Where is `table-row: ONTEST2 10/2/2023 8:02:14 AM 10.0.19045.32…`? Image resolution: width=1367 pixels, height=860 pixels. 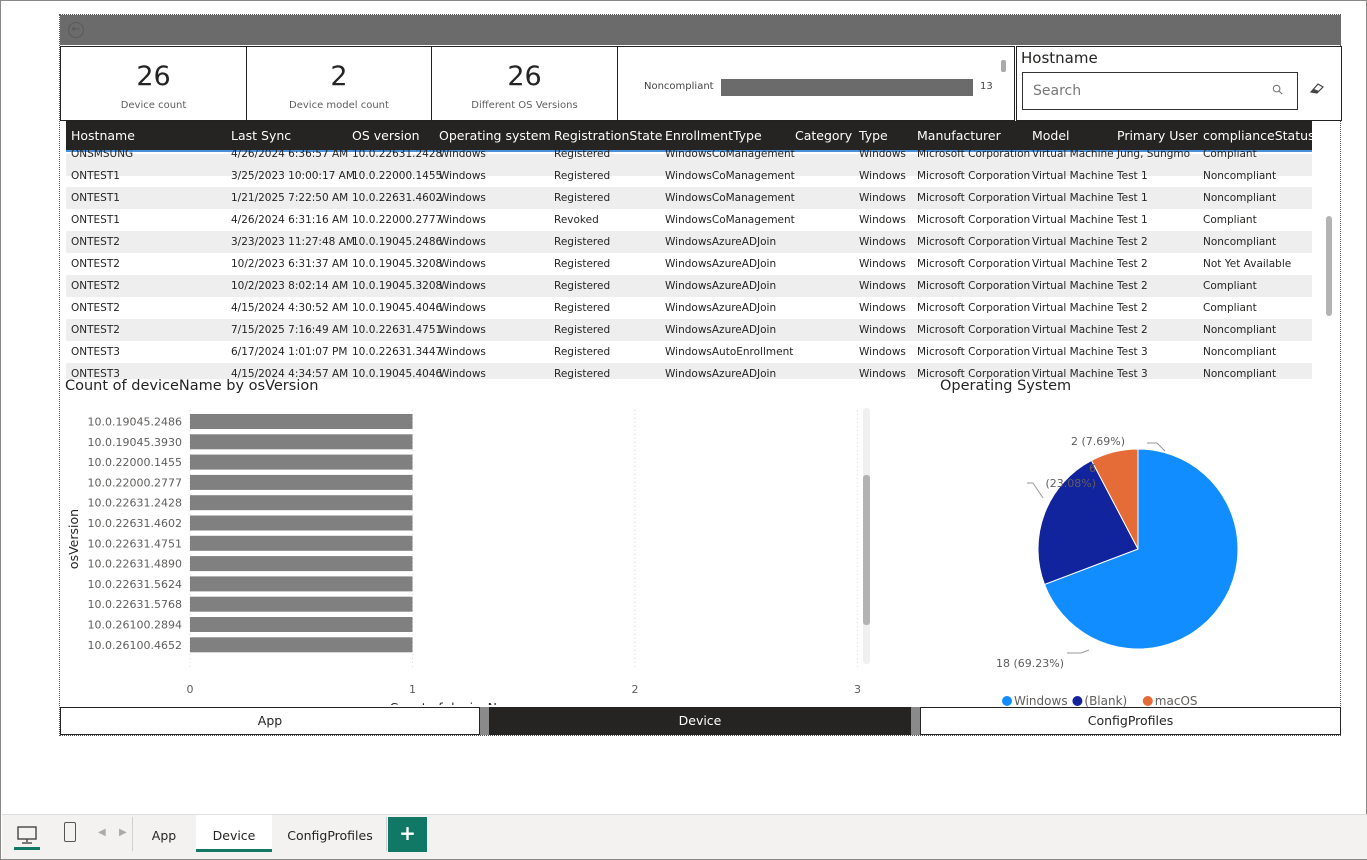
table-row: ONTEST2 10/2/2023 8:02:14 AM 10.0.19045.32… is located at coordinates (689, 286).